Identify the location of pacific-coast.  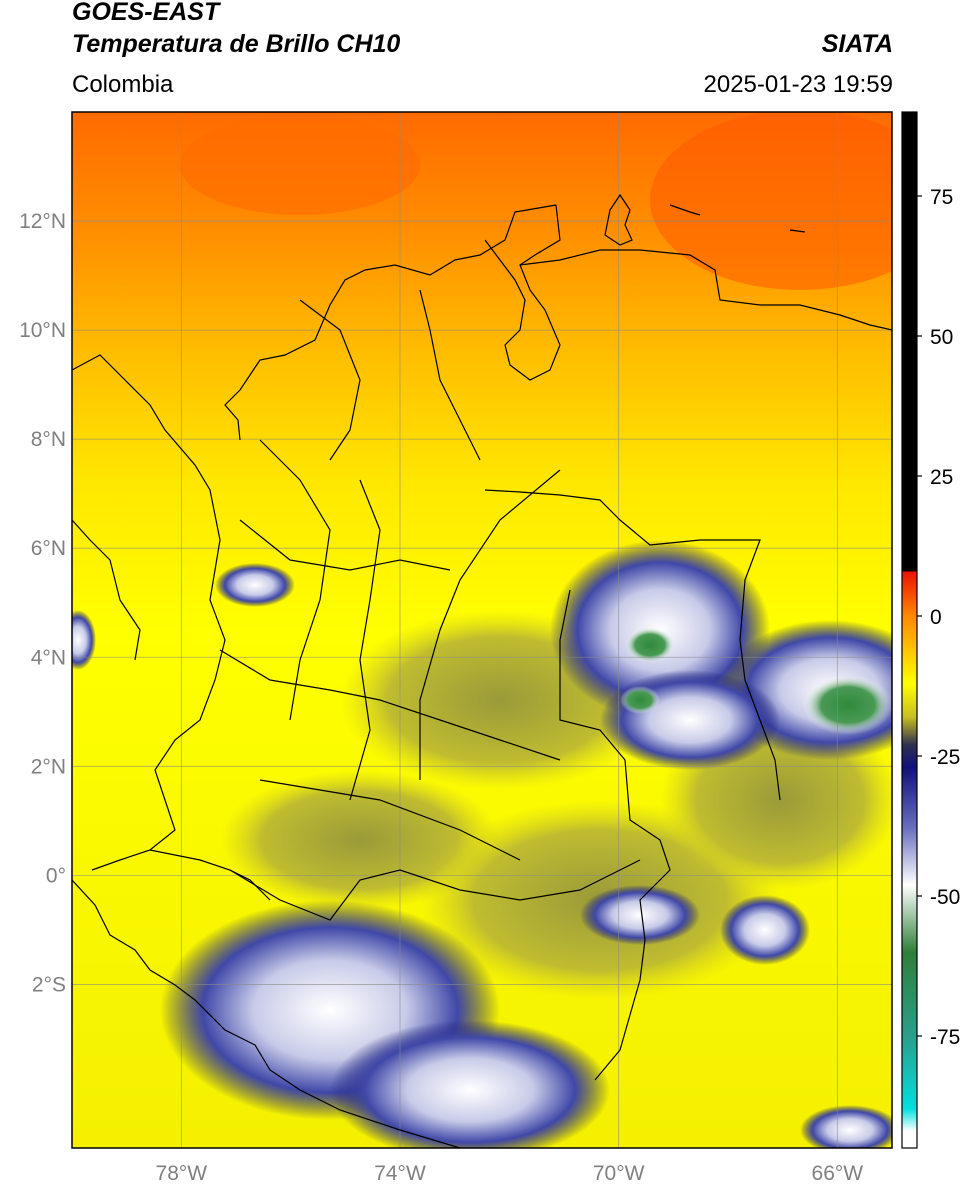
(149, 612).